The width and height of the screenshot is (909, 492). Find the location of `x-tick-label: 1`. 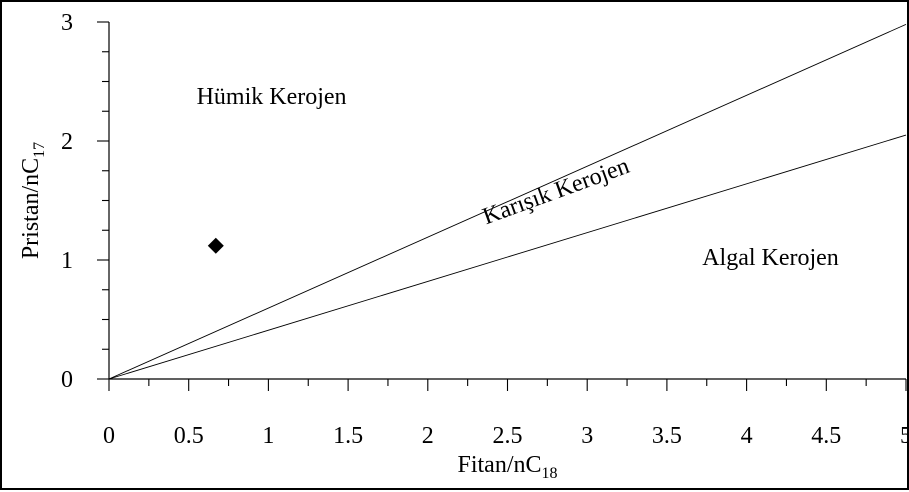

x-tick-label: 1 is located at coordinates (268, 436).